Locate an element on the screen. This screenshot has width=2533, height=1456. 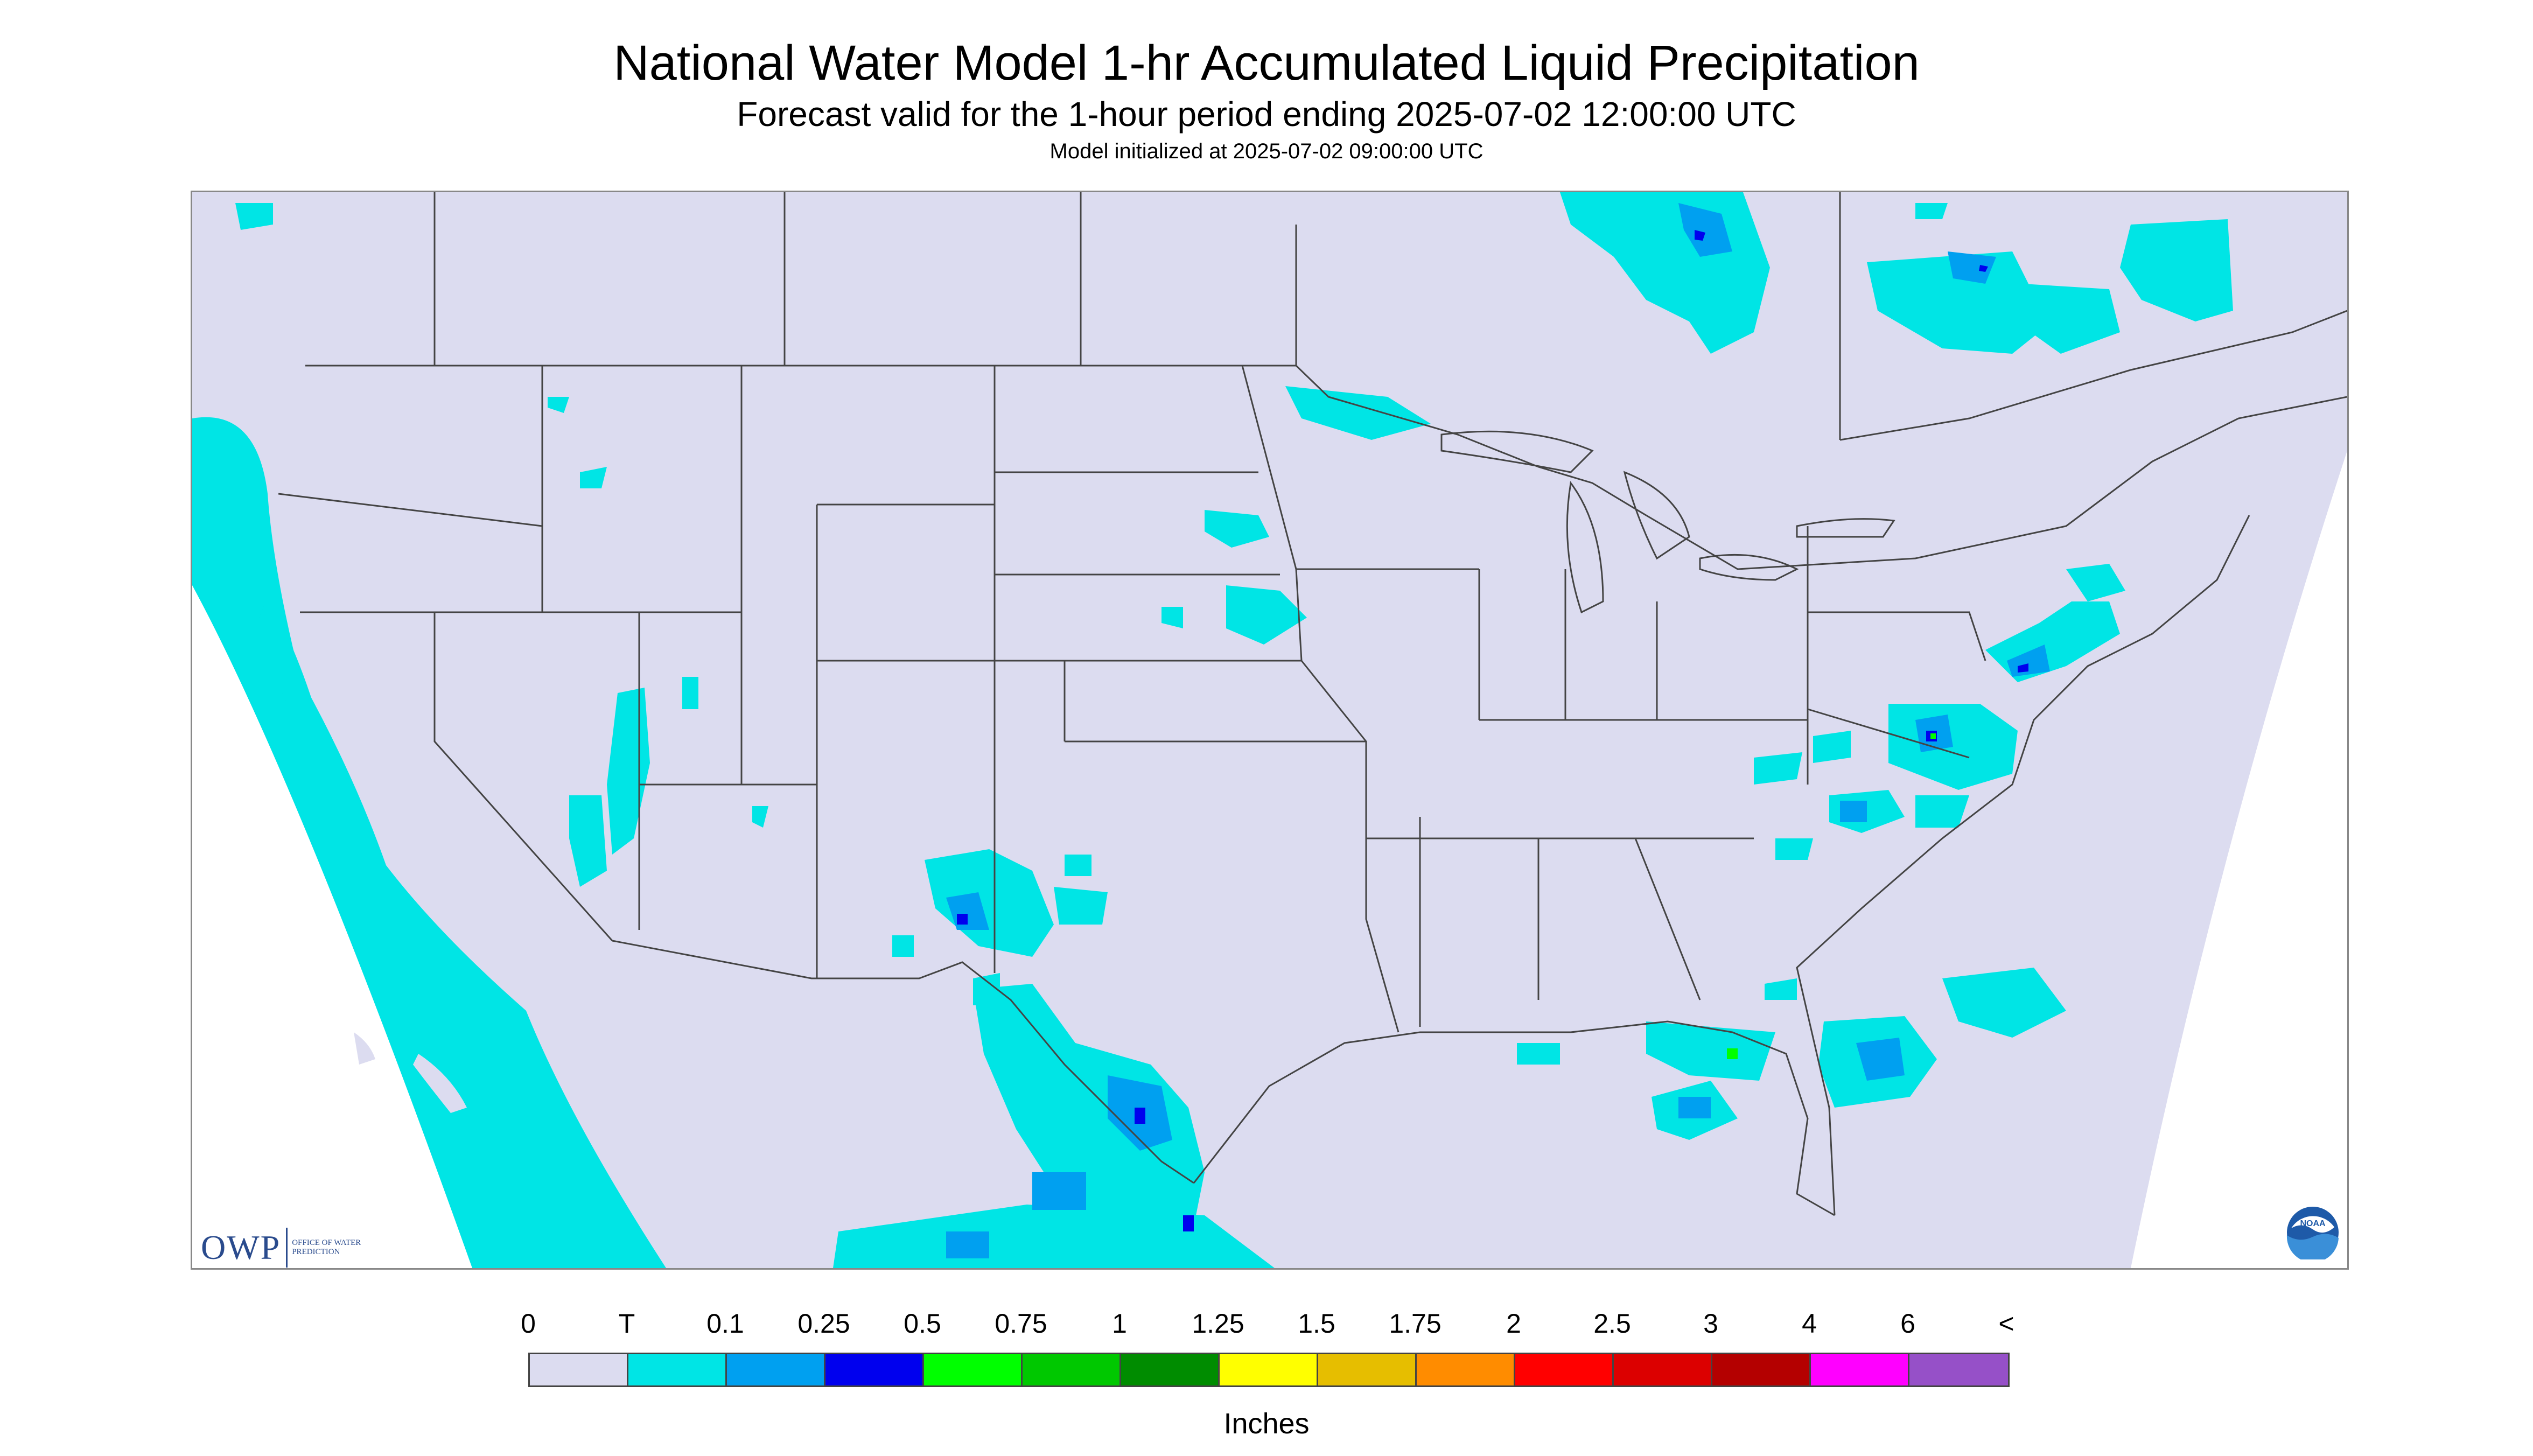
legend-label: 1 is located at coordinates (1120, 1323).